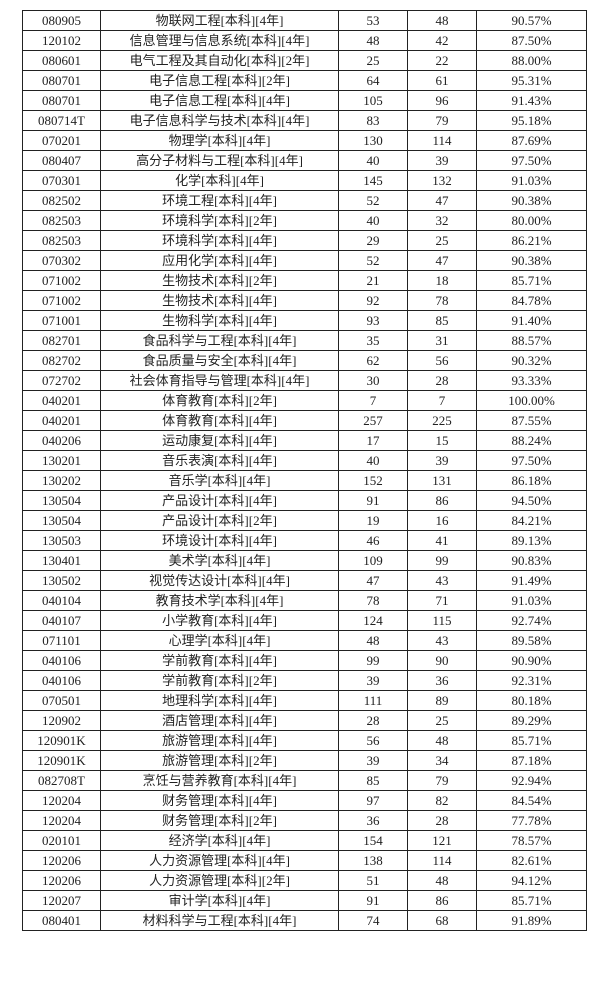  What do you see at coordinates (61, 720) in the screenshot?
I see `major-code-cell: 120902` at bounding box center [61, 720].